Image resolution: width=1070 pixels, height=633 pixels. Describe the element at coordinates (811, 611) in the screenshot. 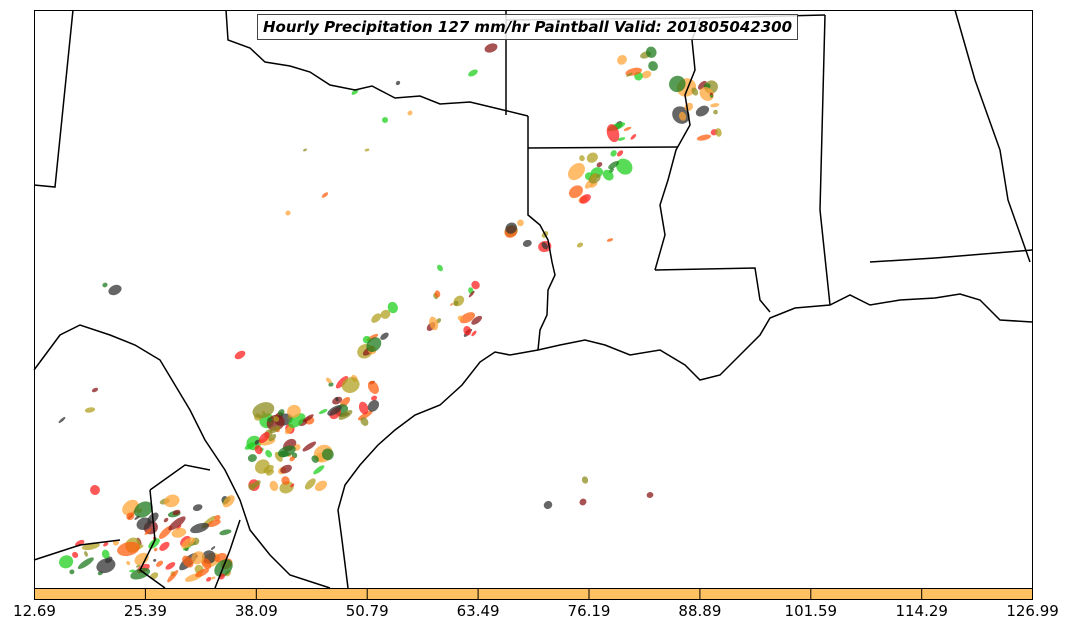

I see `colorbar-tick-label: 101.59` at that location.